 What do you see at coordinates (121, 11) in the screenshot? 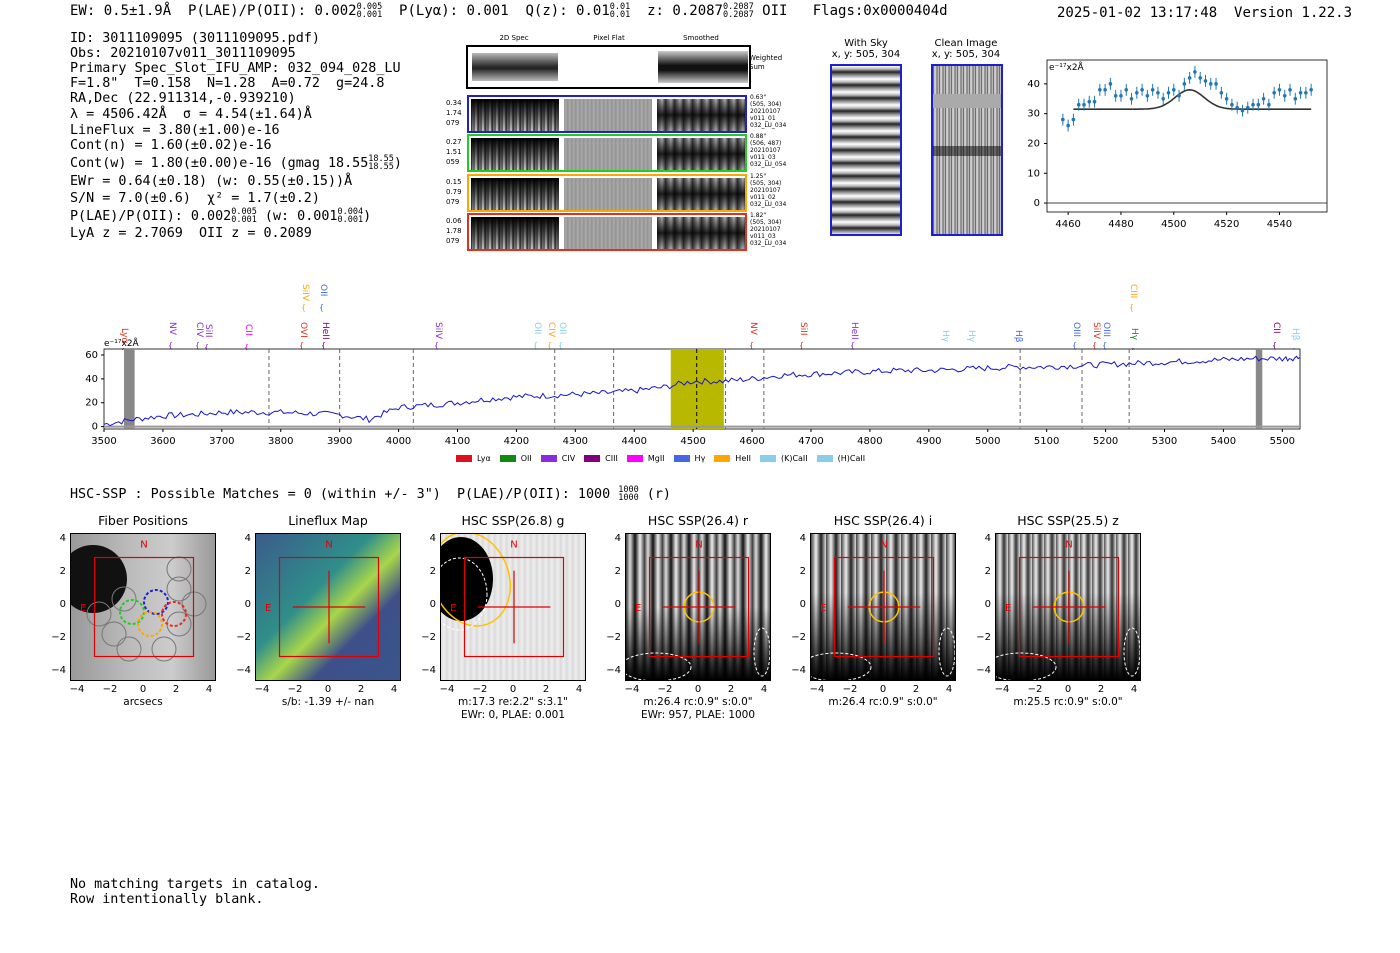
I see `header-ew: EW: 0.5±1.9Å` at bounding box center [121, 11].